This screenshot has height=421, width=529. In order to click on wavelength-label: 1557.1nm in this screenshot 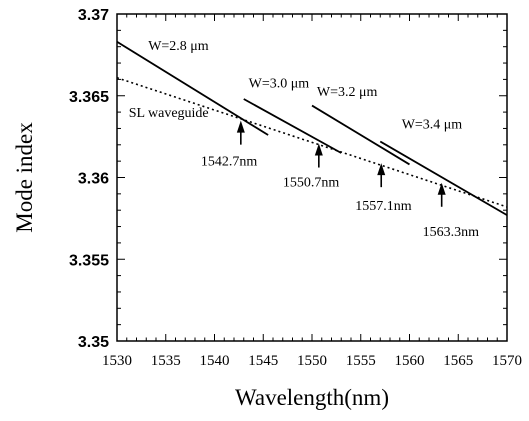, I will do `click(383, 206)`.